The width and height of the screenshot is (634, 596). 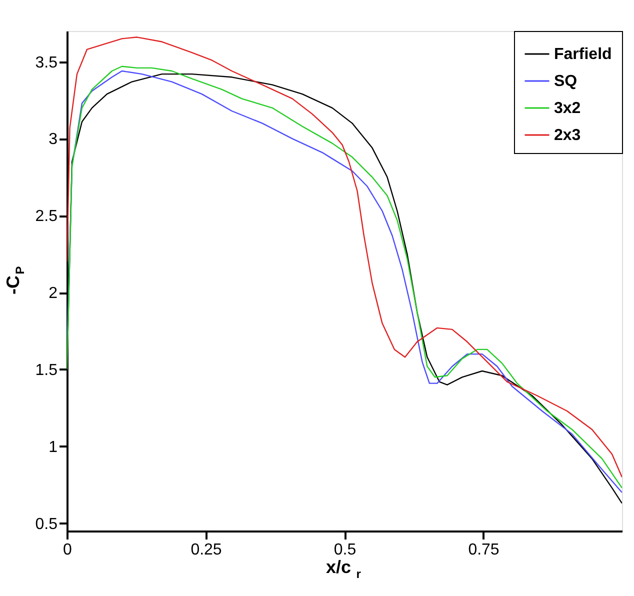 I want to click on legend-label: 2x3, so click(x=567, y=135).